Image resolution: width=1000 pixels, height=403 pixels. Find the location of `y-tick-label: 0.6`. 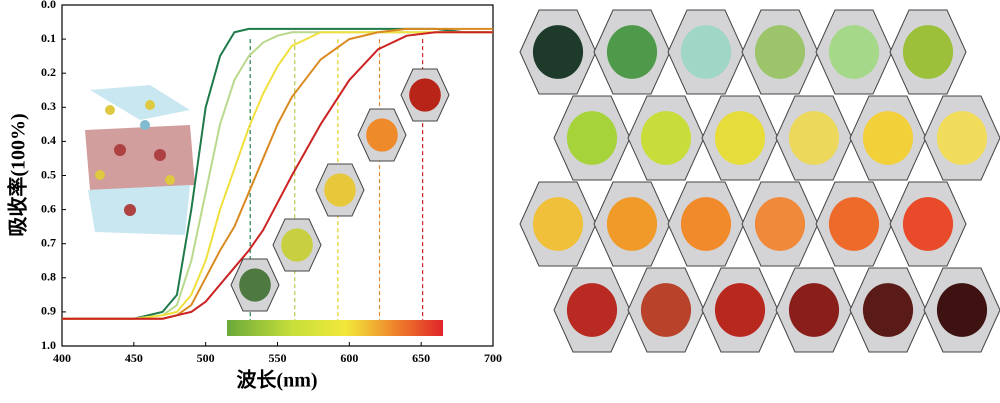

y-tick-label: 0.6 is located at coordinates (48, 208).